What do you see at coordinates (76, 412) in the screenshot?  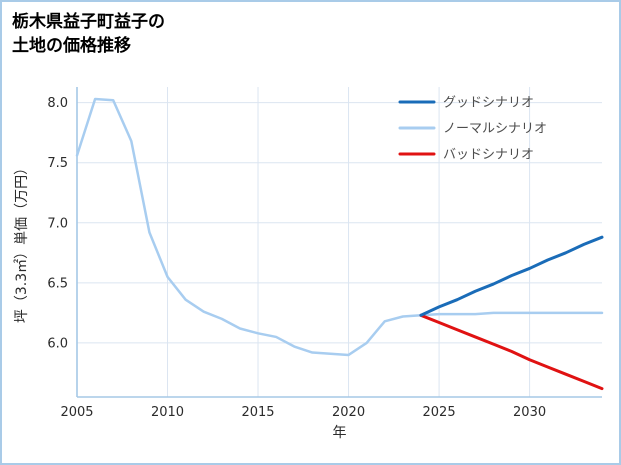 I see `x-tick-label: 2005` at bounding box center [76, 412].